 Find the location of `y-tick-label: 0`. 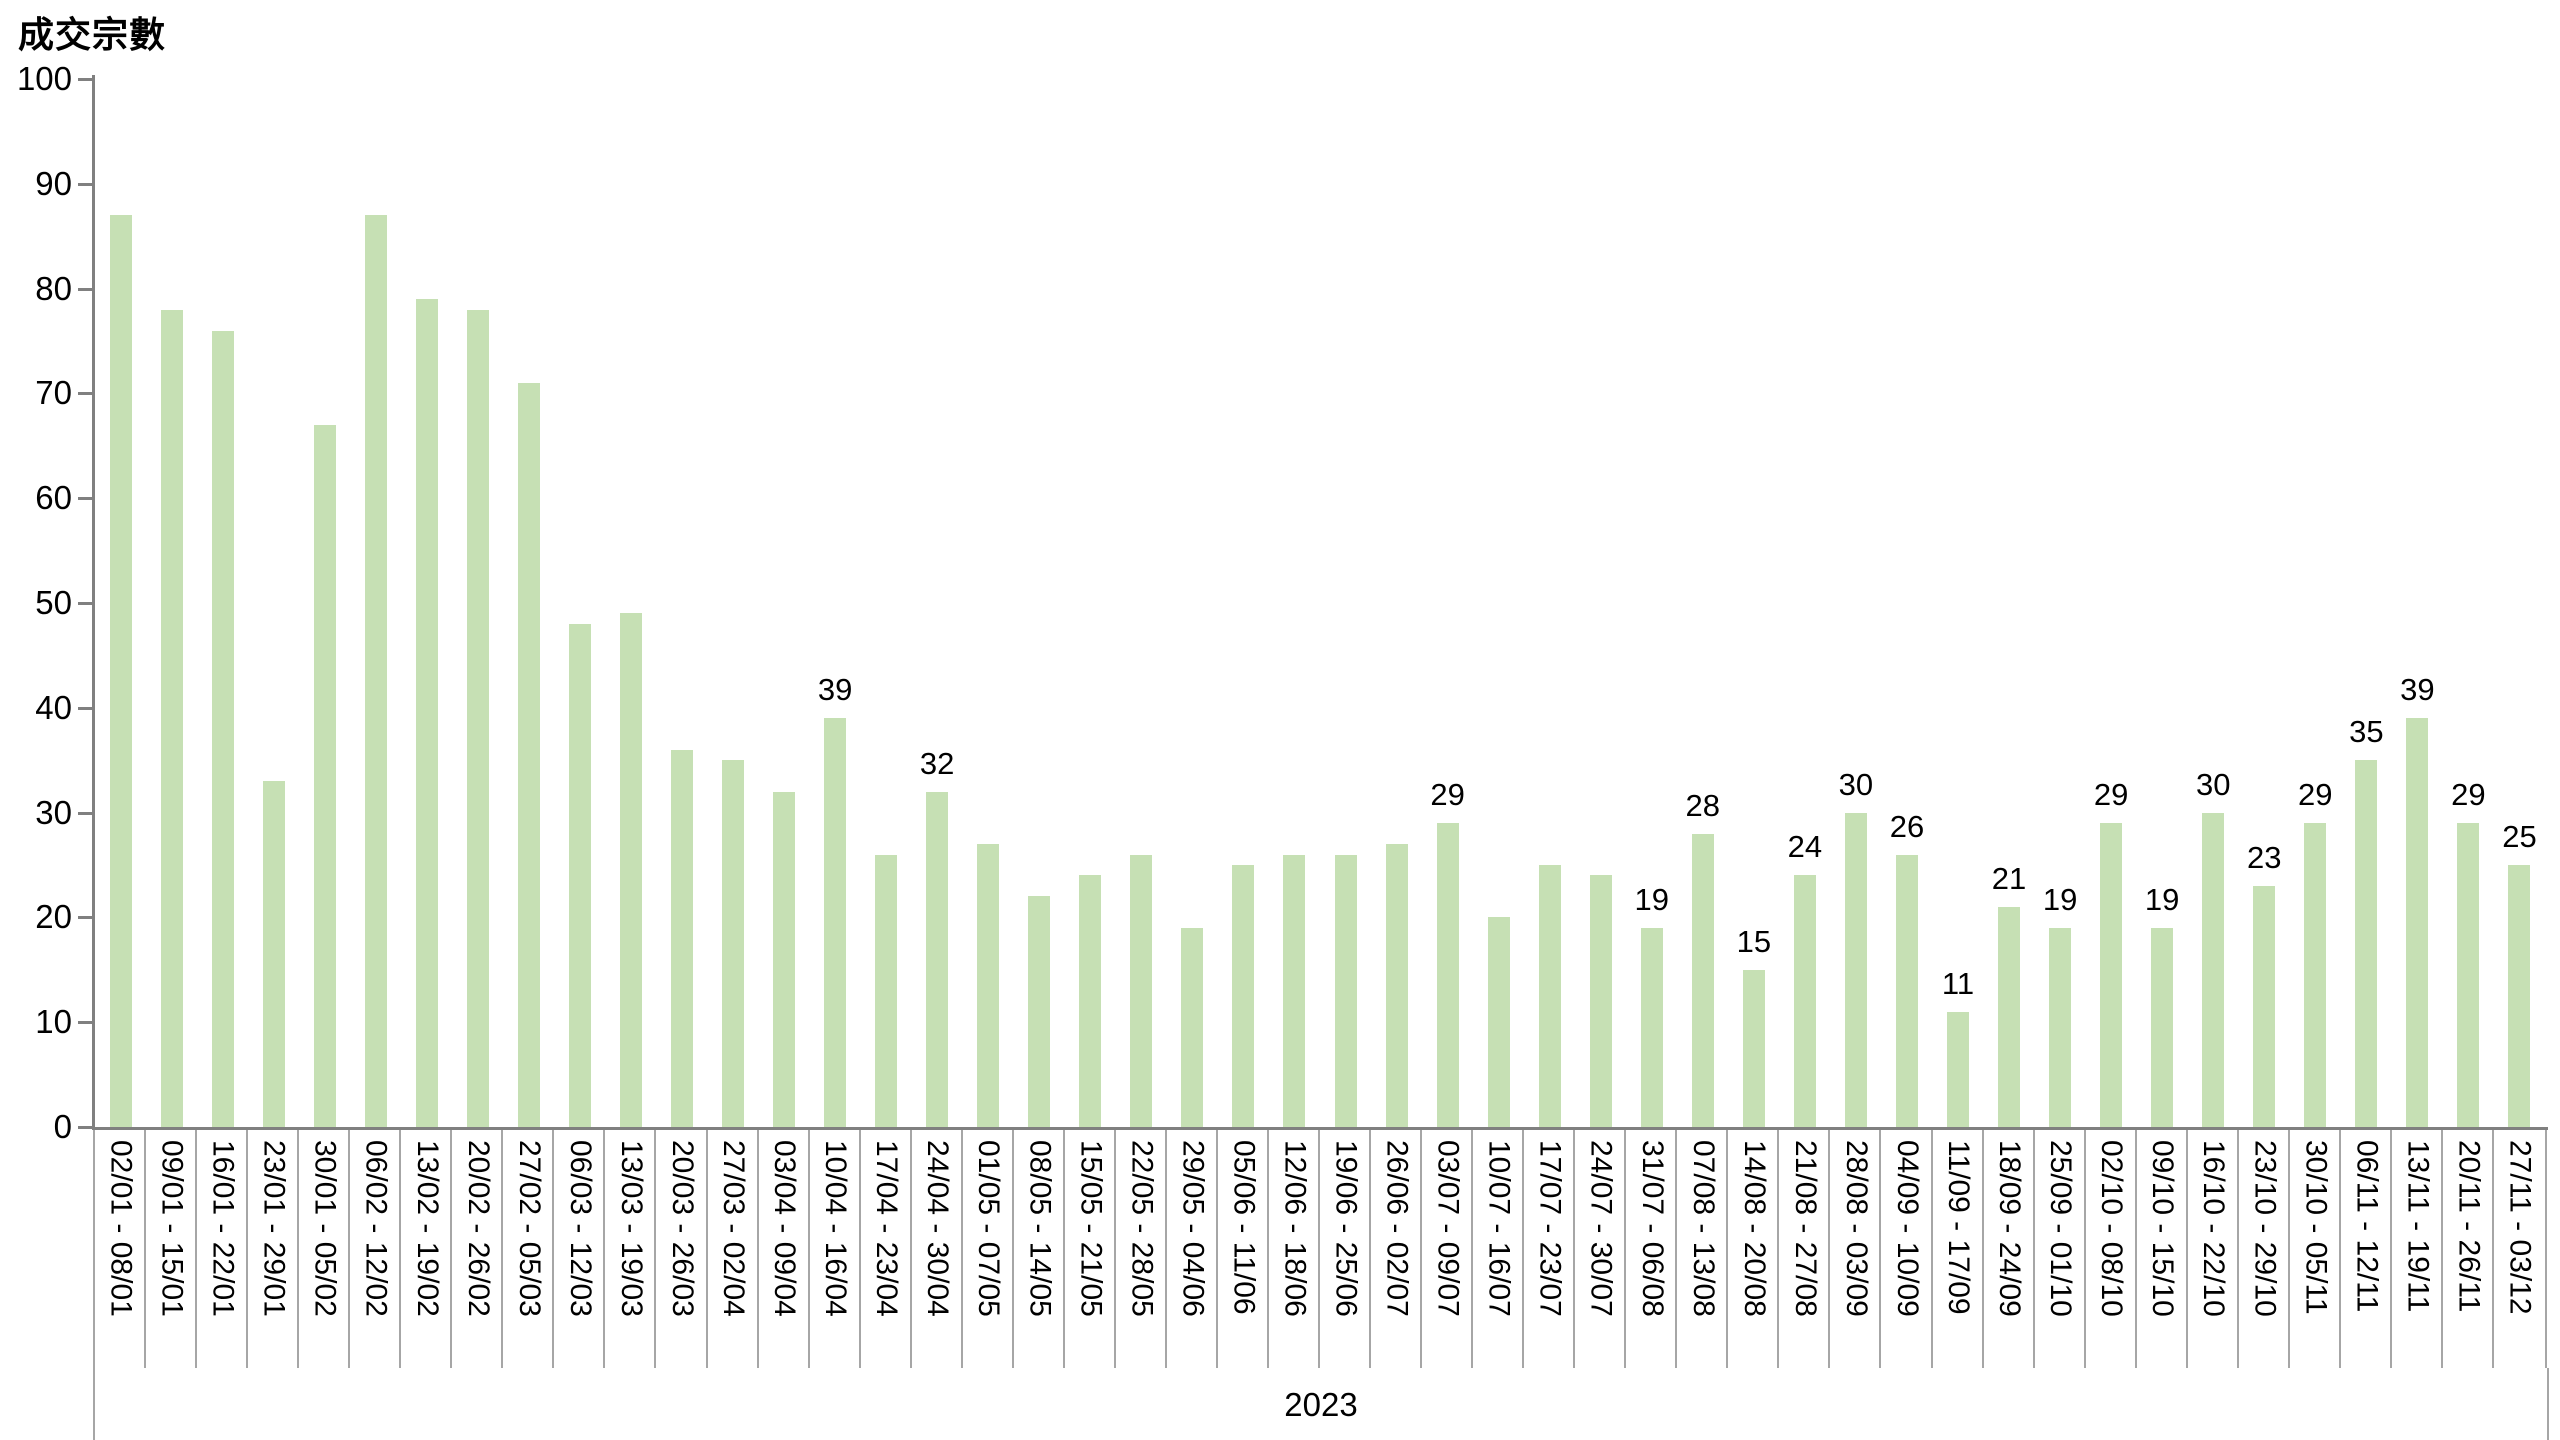

y-tick-label: 0 is located at coordinates (62, 1126).